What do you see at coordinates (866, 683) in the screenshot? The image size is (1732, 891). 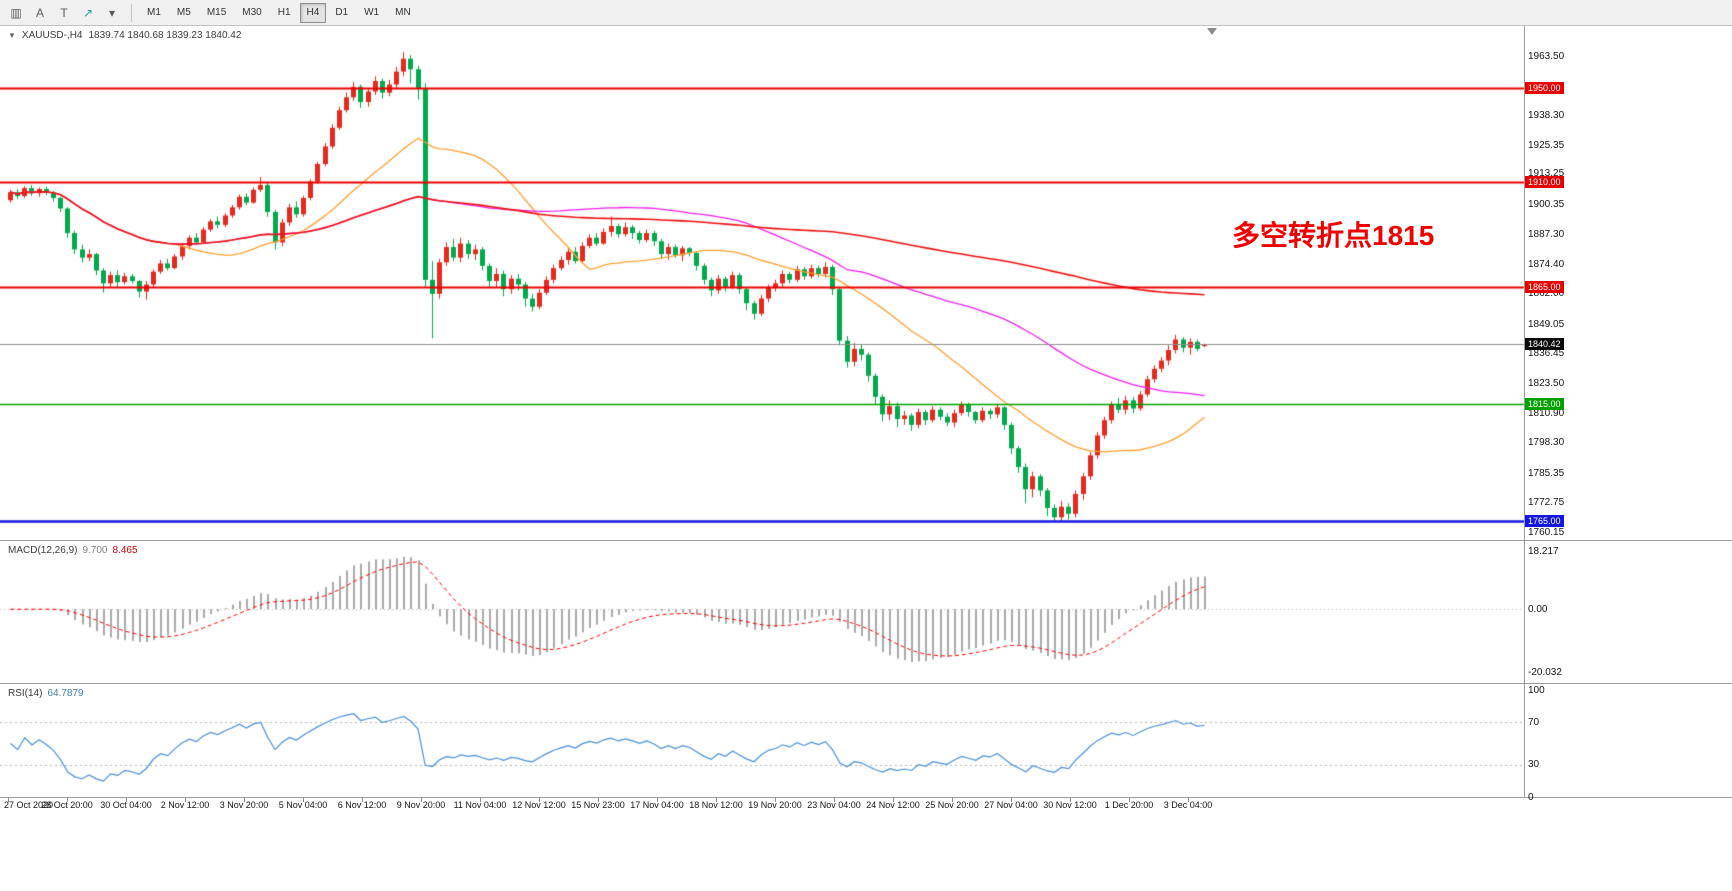 I see `panel-divider-rsi` at bounding box center [866, 683].